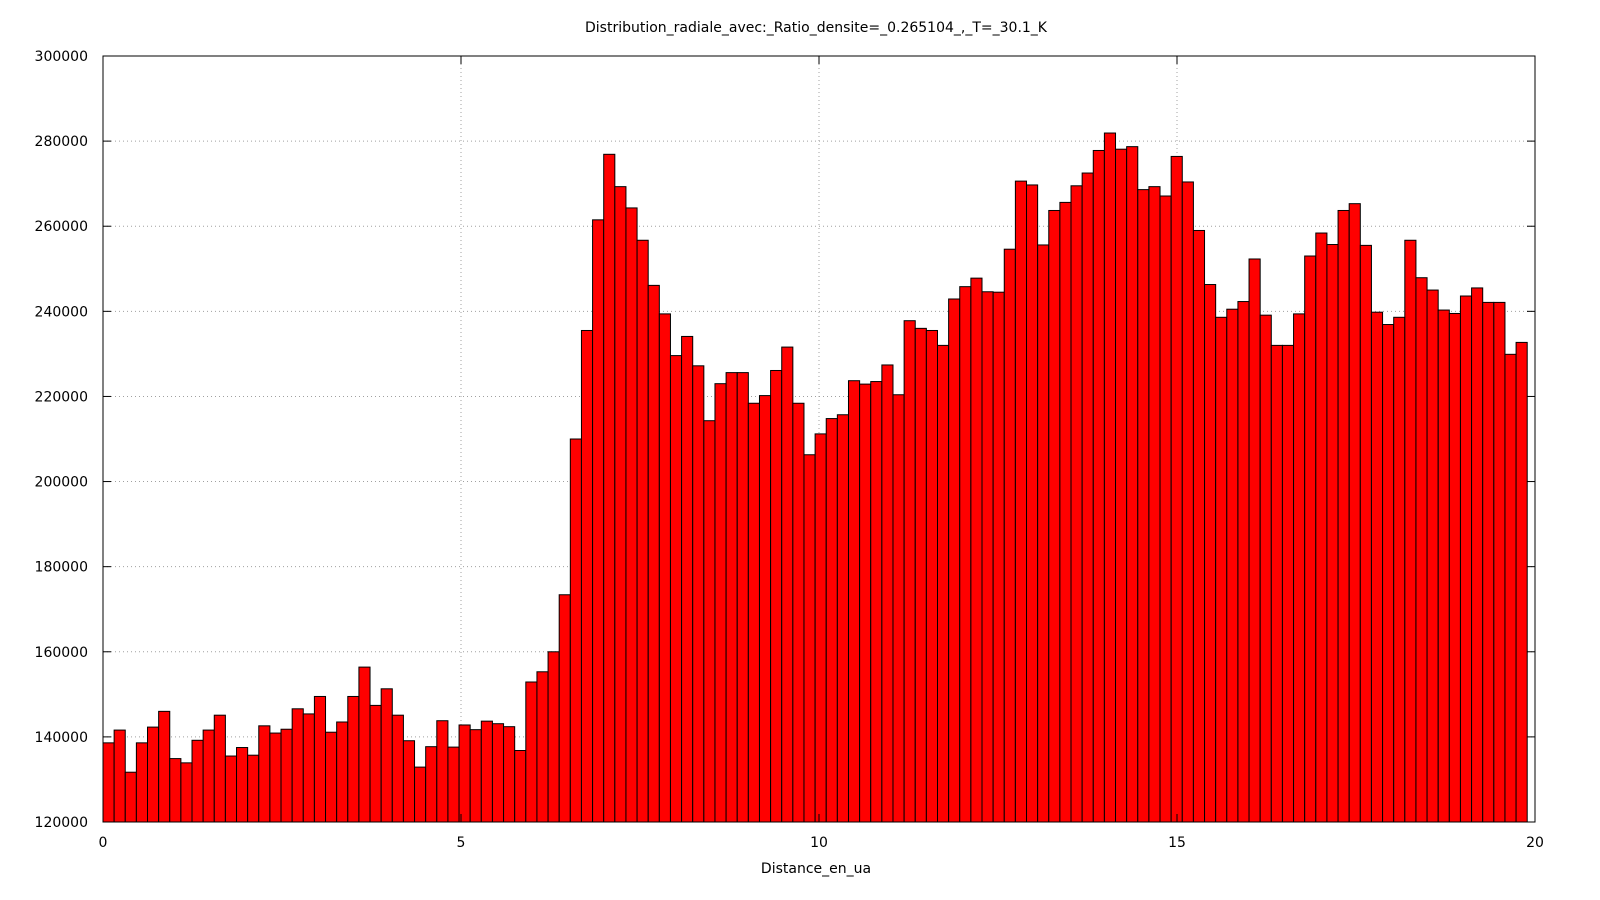 This screenshot has height=900, width=1600. Describe the element at coordinates (816, 869) in the screenshot. I see `x-axis-label: Distance_en_ua` at that location.